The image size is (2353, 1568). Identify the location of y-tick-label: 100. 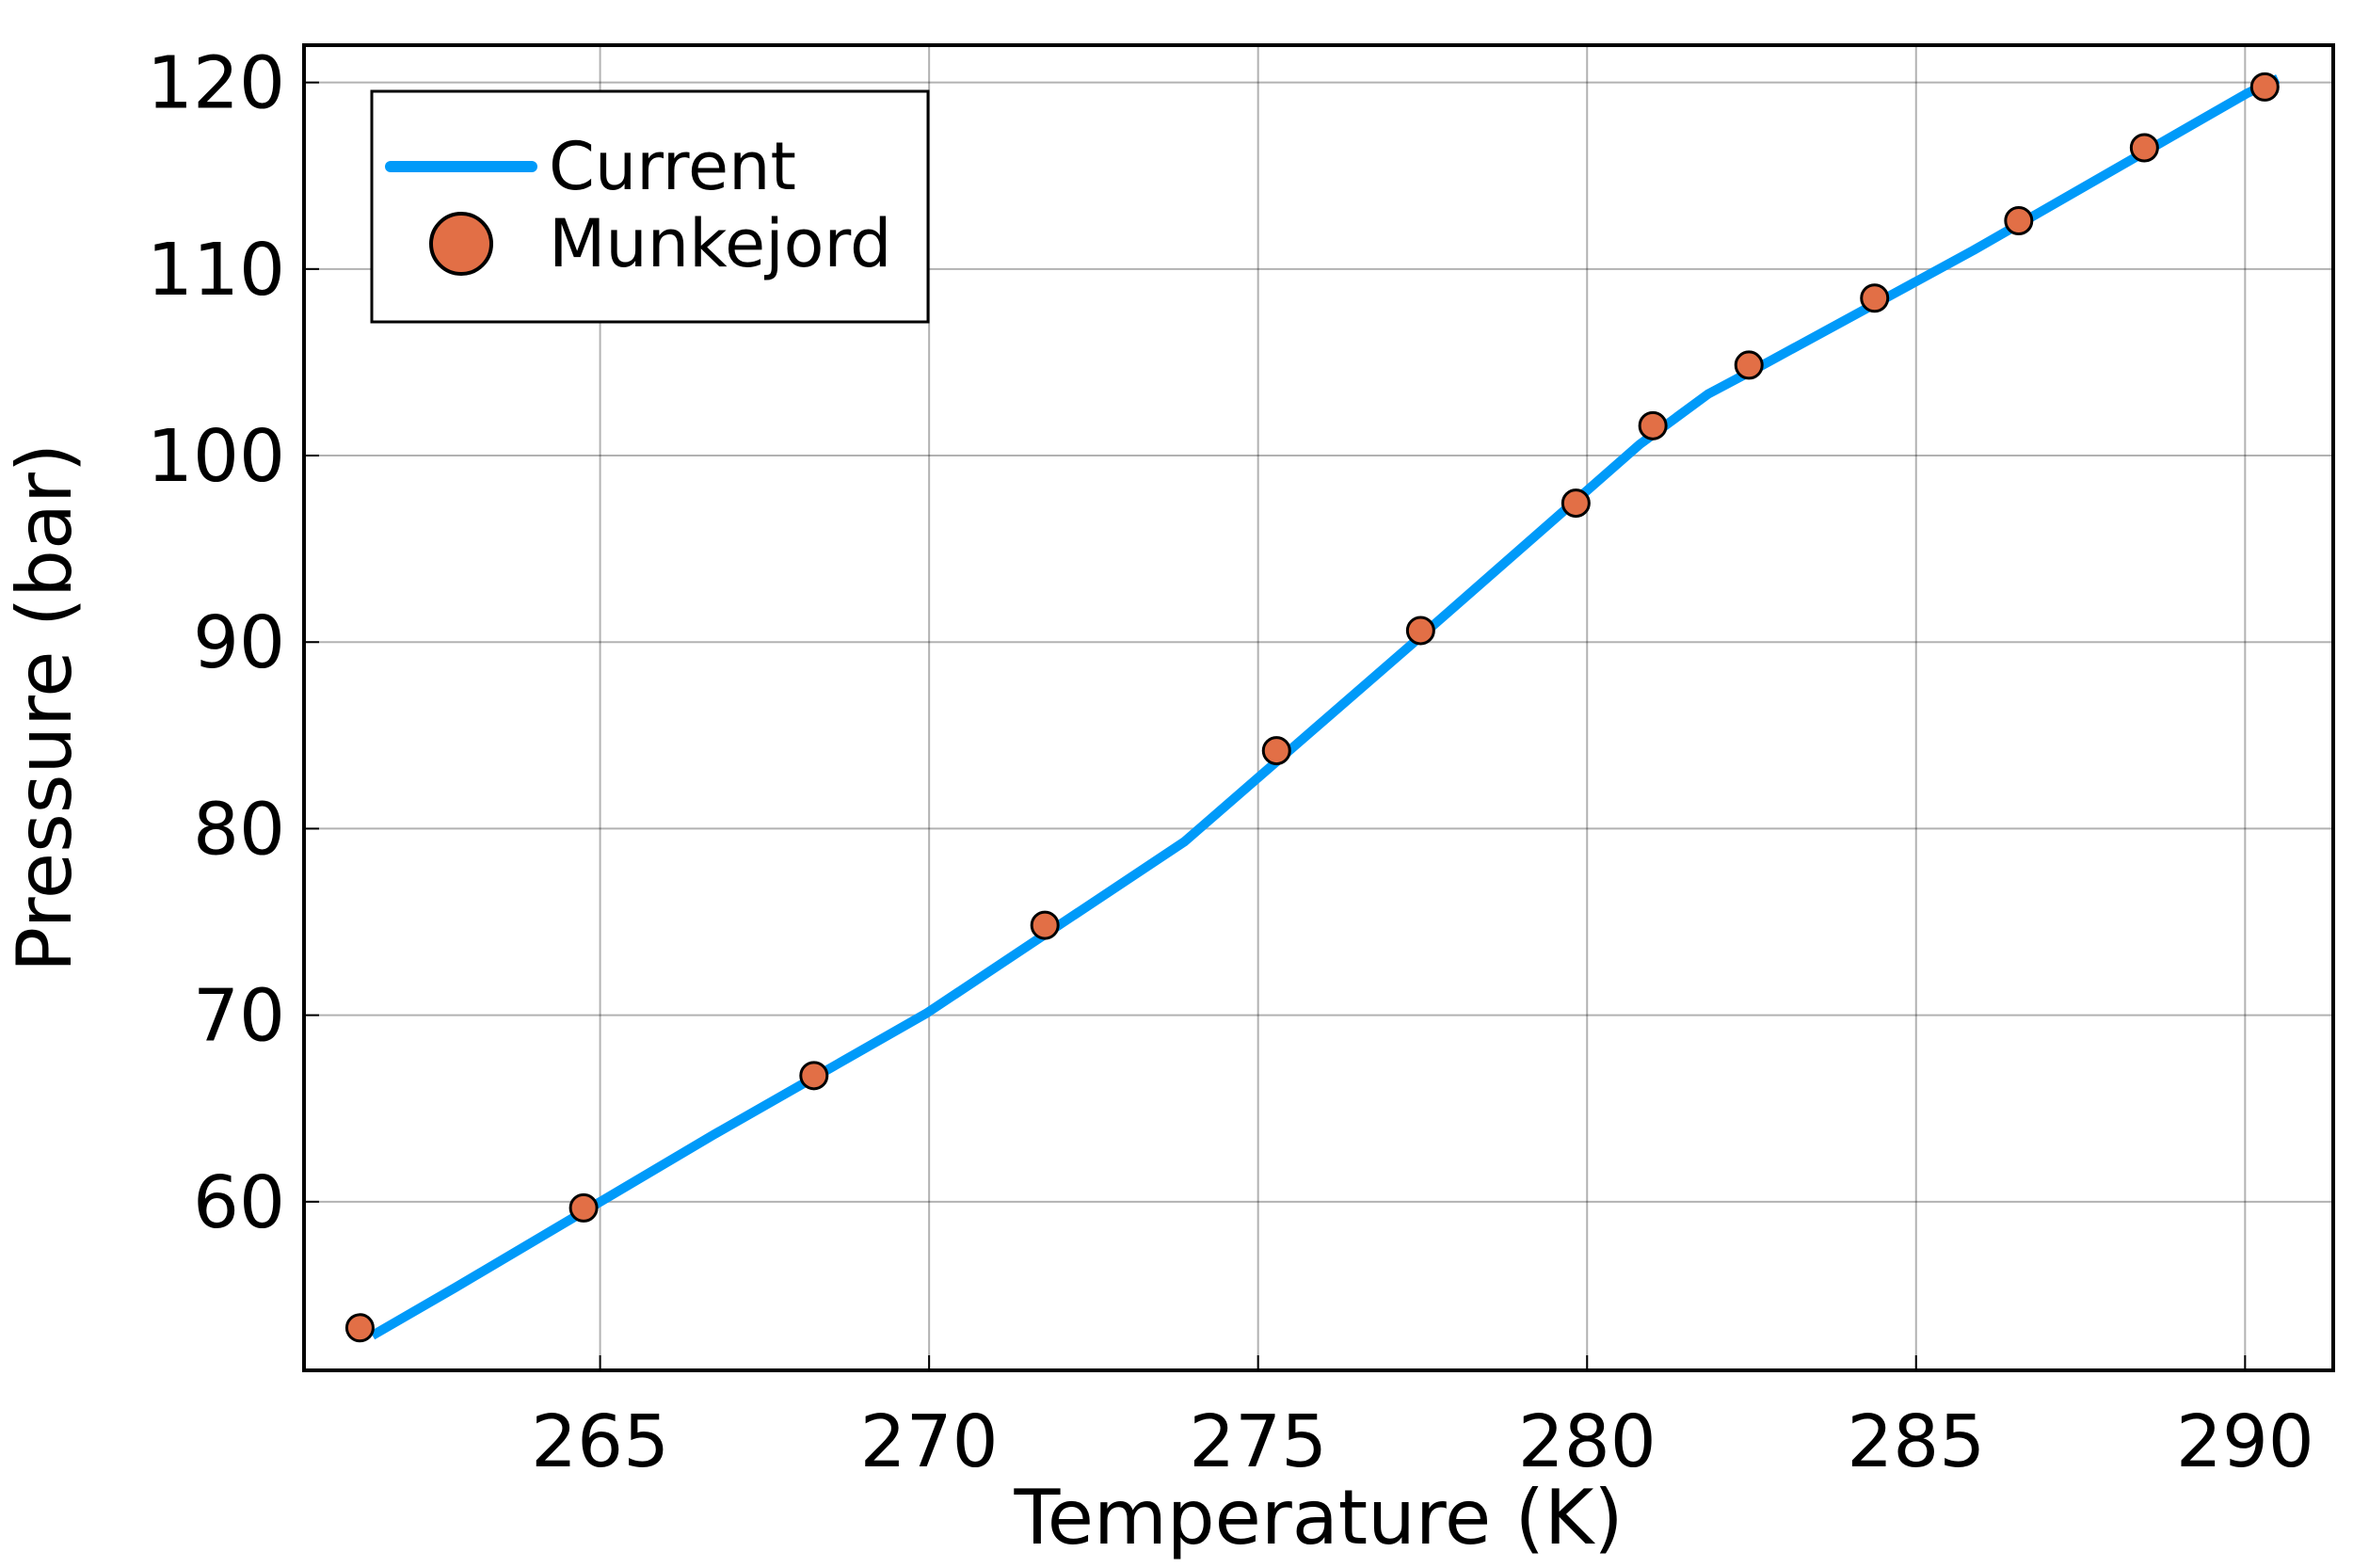
(216, 457).